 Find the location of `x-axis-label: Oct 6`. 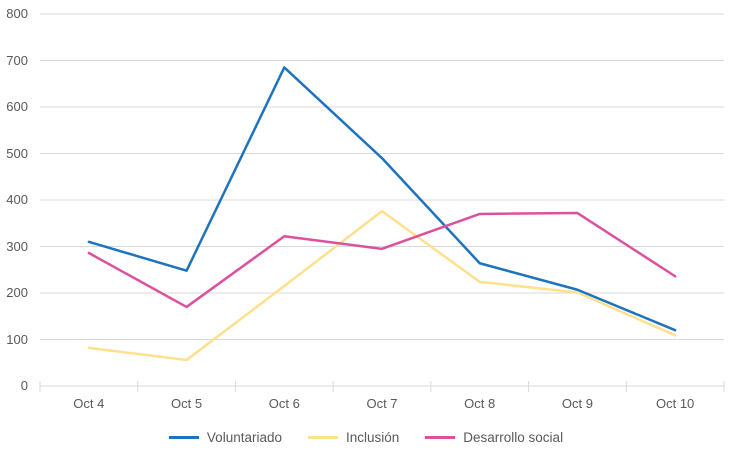

x-axis-label: Oct 6 is located at coordinates (284, 403).